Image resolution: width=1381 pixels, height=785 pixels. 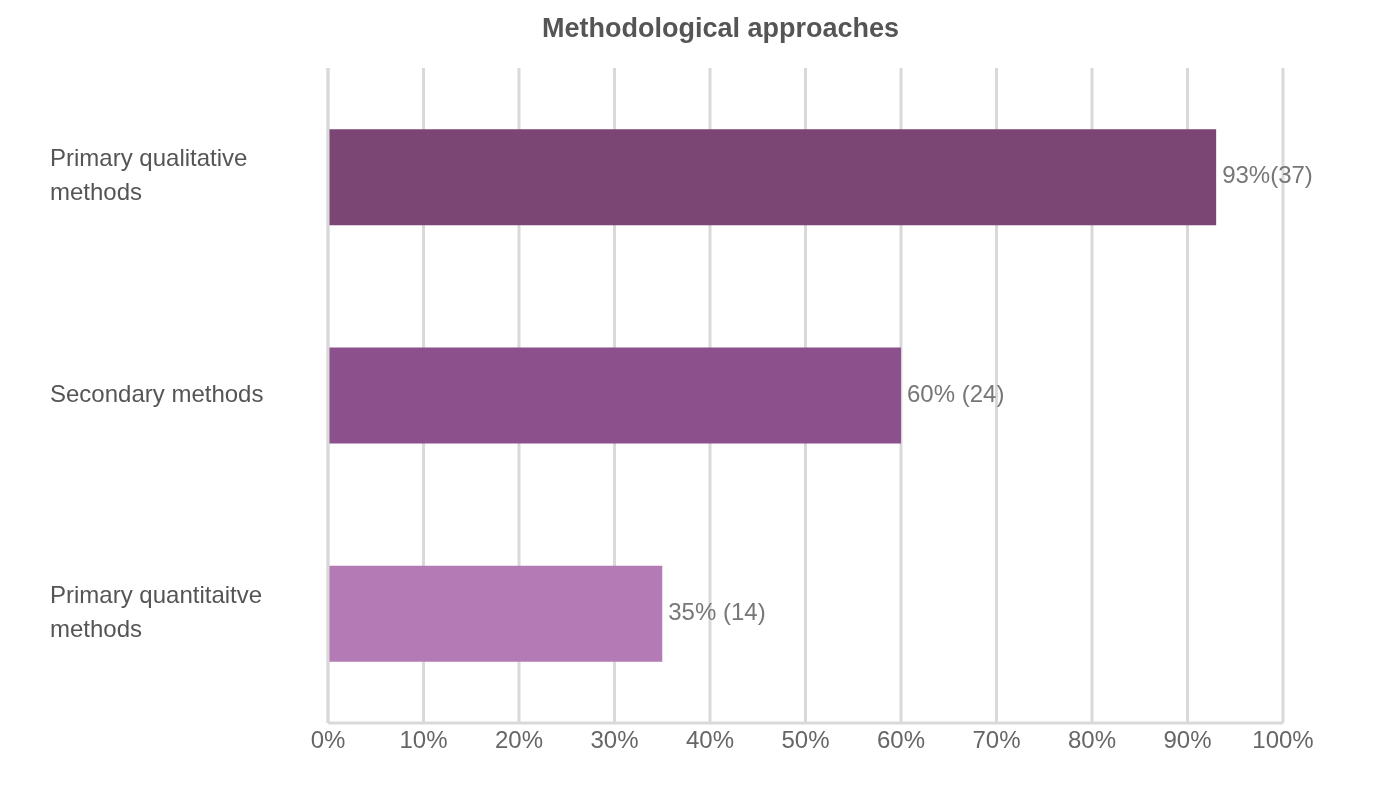 I want to click on x-tick-label: 60%, so click(x=901, y=740).